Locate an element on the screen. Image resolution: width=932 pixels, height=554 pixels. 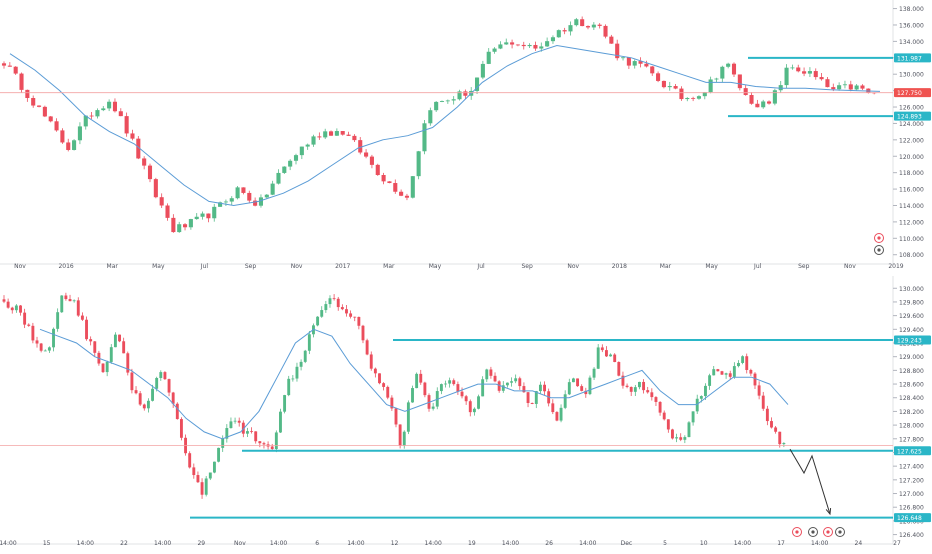
price-tick-label: 128.000 is located at coordinates (911, 426).